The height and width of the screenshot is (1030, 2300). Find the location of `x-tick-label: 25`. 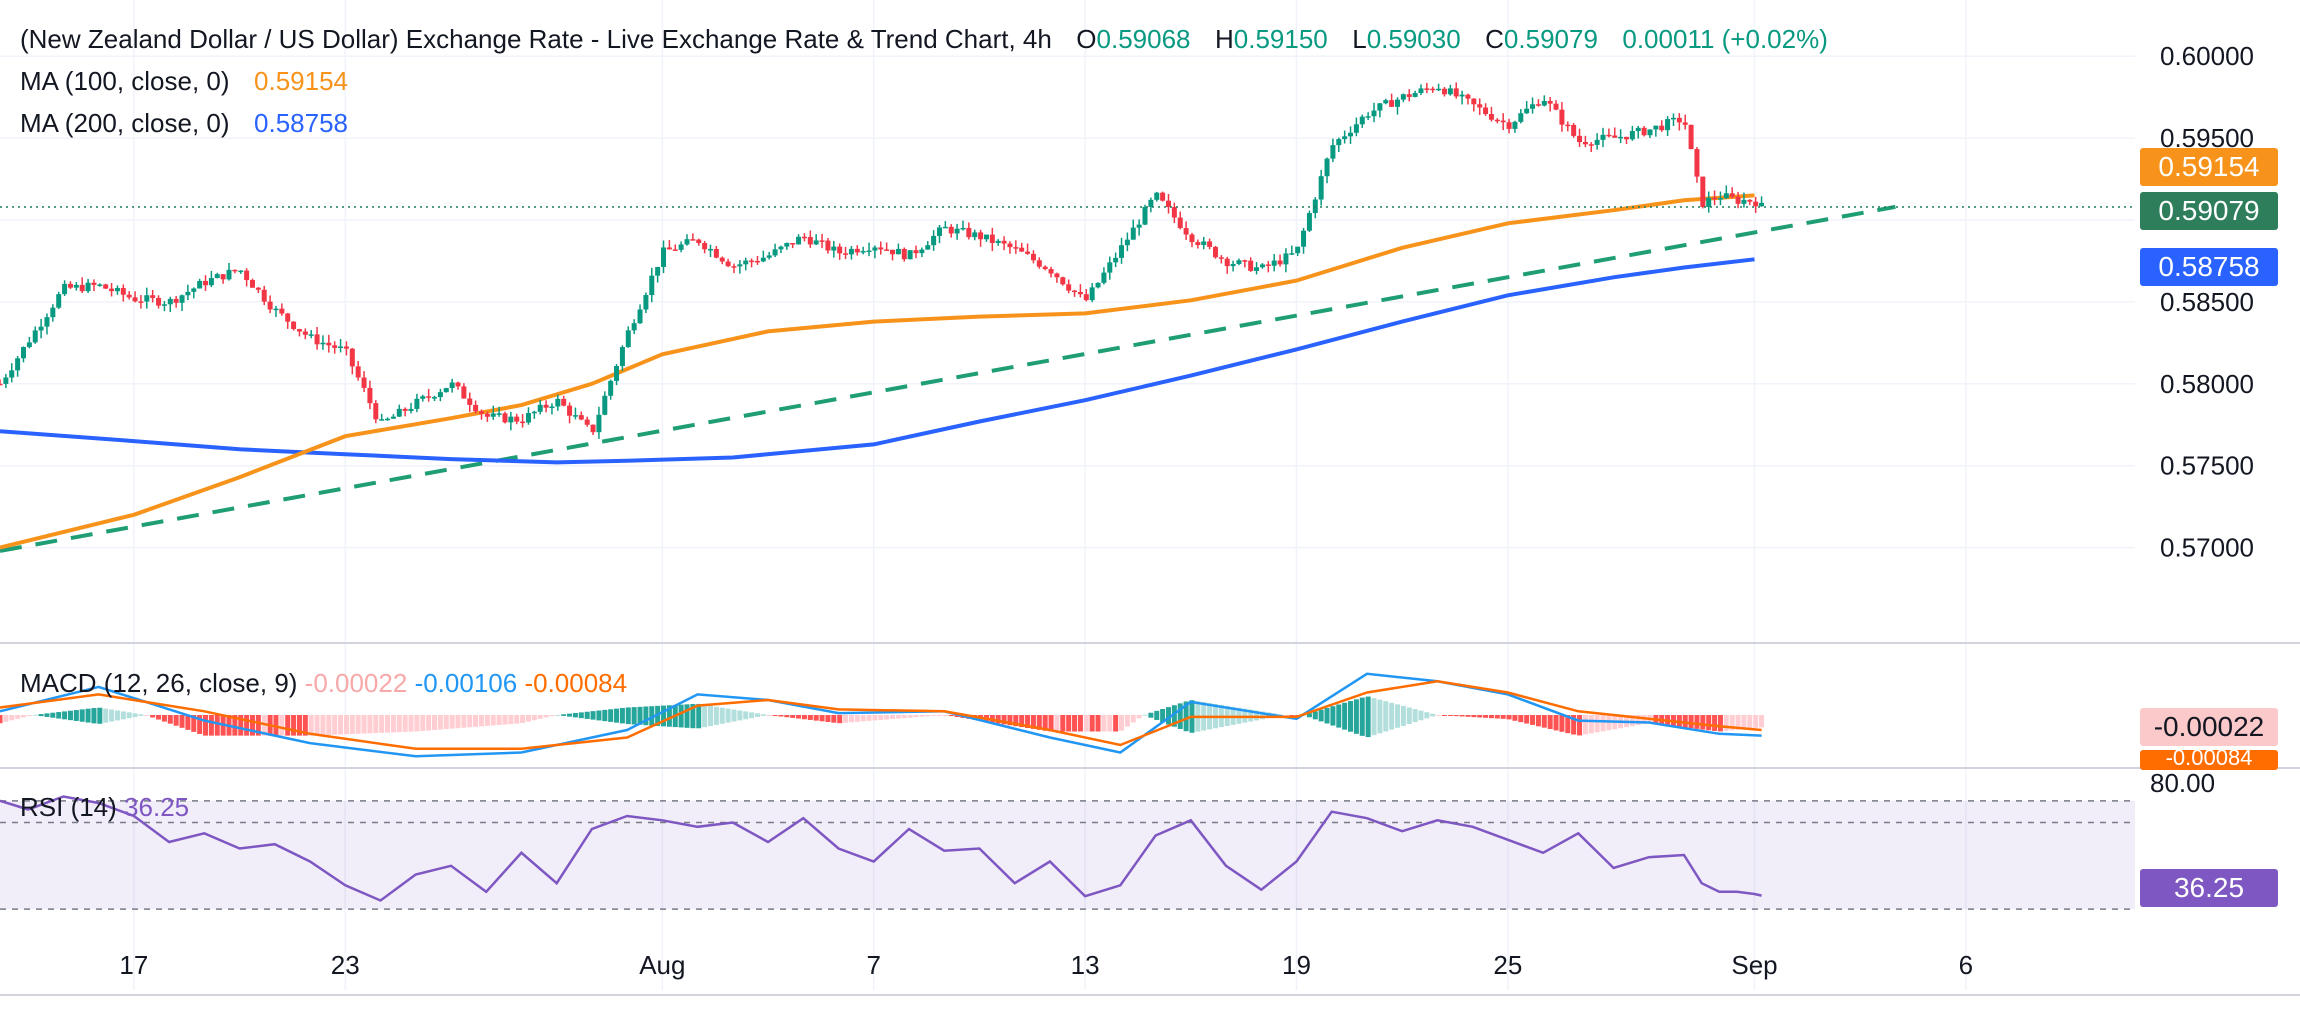

x-tick-label: 25 is located at coordinates (1507, 965).